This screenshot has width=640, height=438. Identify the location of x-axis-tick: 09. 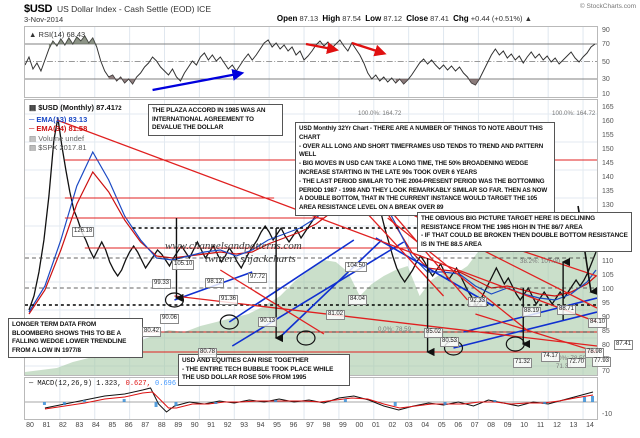
(507, 425).